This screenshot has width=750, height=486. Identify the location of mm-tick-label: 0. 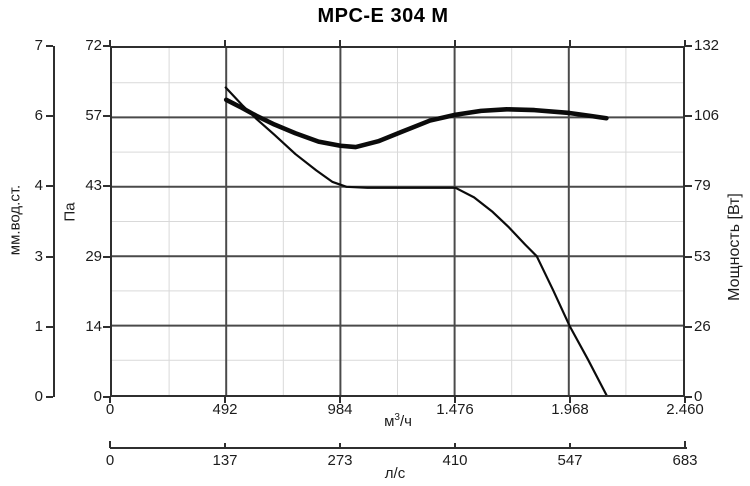
(38, 396).